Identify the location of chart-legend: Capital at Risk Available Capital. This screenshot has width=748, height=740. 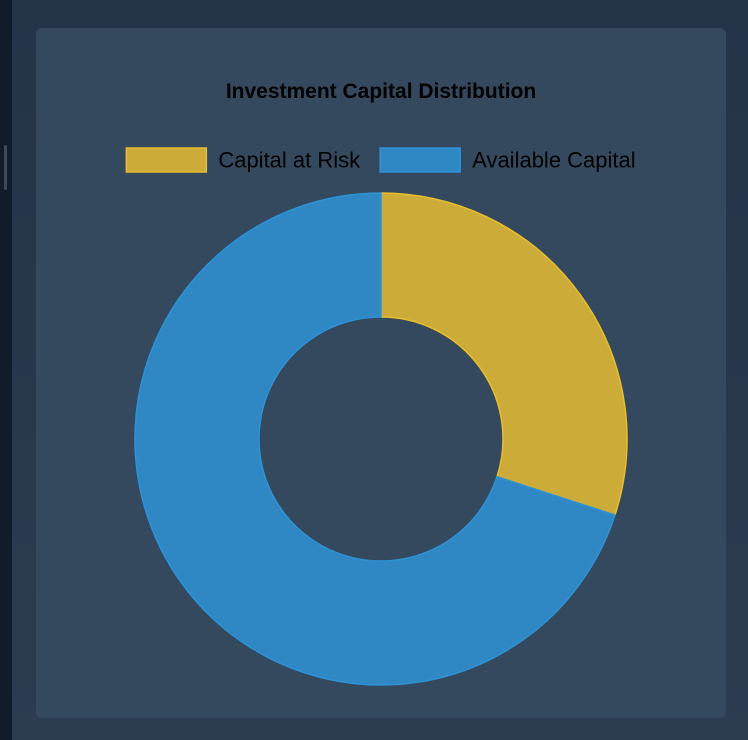
(380, 160).